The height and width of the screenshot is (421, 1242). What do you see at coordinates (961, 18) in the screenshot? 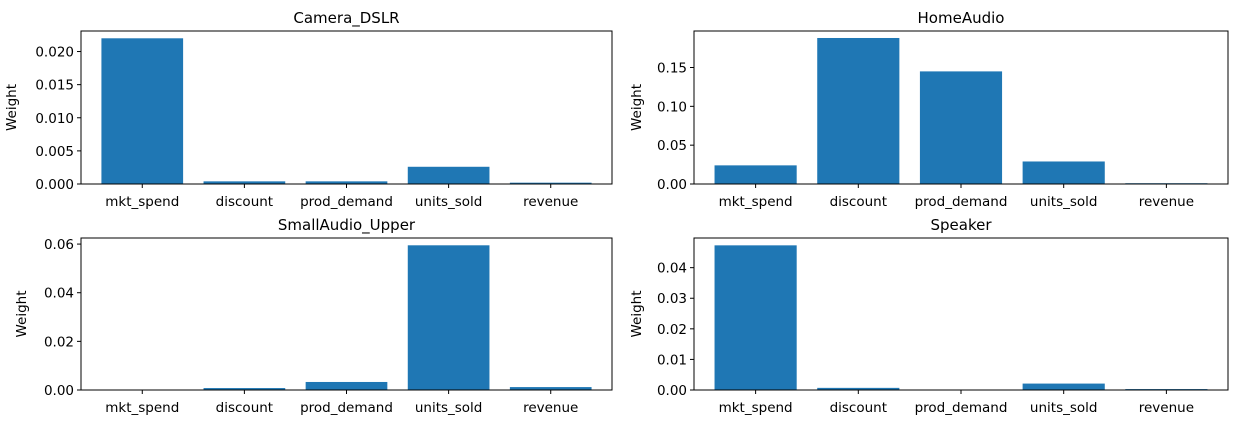
I see `subplot-title: HomeAudio` at bounding box center [961, 18].